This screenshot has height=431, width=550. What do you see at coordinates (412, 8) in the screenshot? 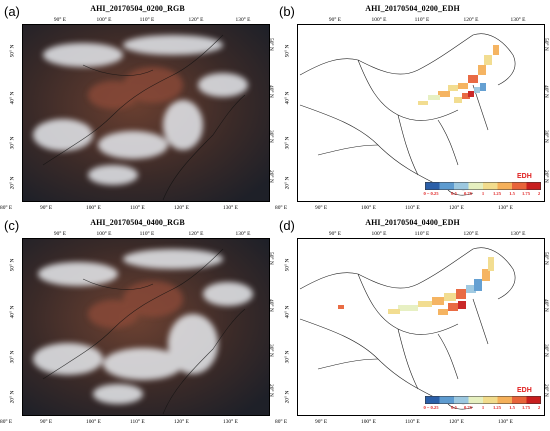
I see `panel-title: AHI_20170504_0200_EDH` at bounding box center [412, 8].